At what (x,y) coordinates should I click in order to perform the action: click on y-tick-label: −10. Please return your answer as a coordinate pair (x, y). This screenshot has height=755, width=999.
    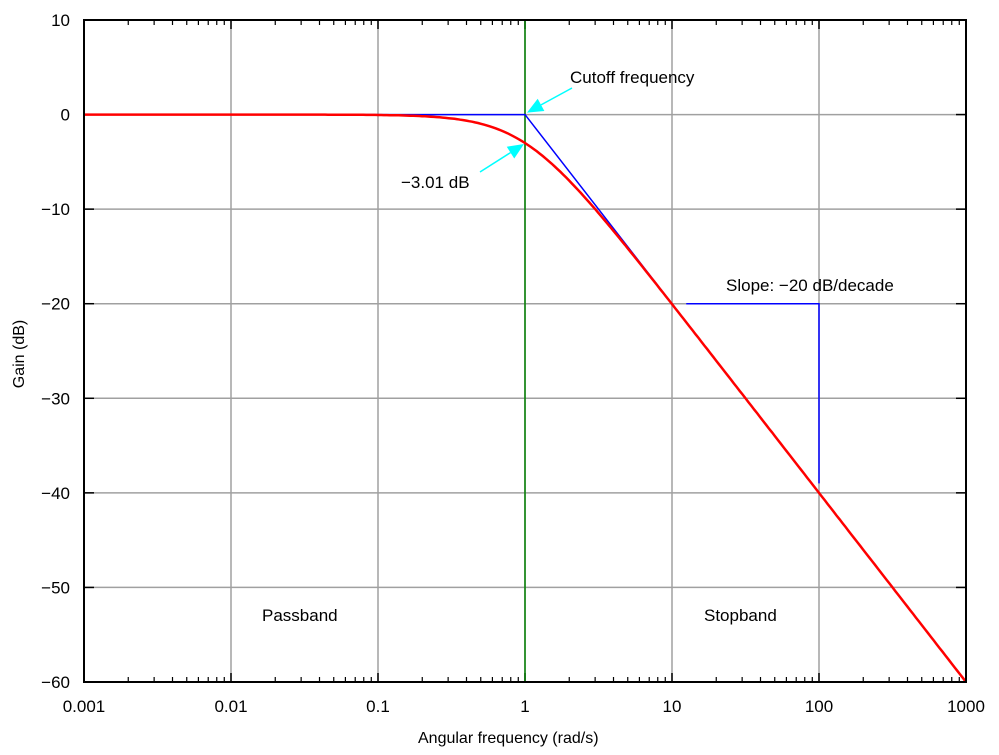
    Looking at the image, I should click on (55, 209).